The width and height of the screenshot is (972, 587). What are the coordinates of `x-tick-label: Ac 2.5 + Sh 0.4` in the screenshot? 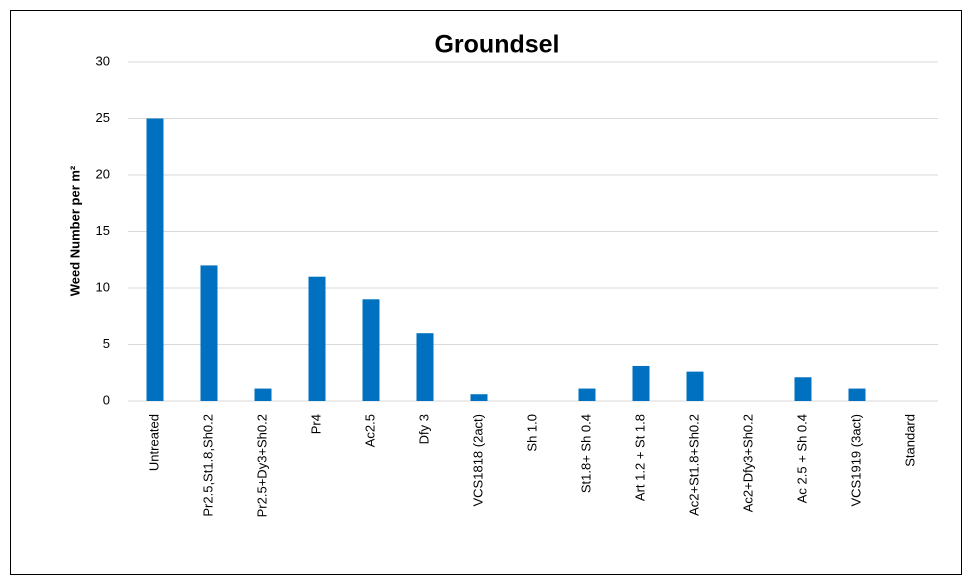 It's located at (801, 458).